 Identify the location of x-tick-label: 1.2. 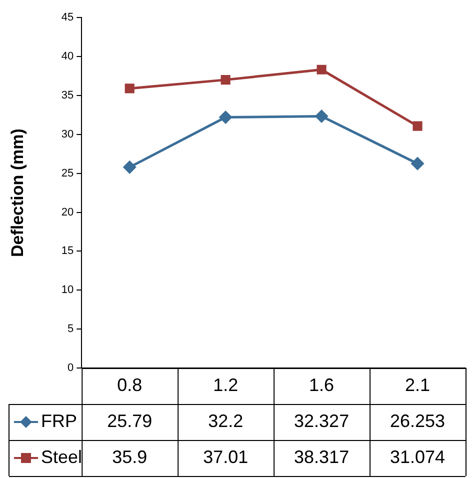
(225, 384).